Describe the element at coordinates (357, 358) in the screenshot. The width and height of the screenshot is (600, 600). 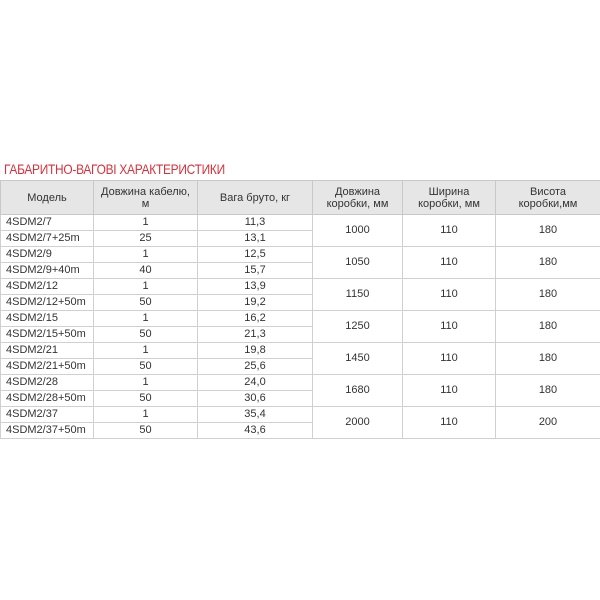
I see `box-cell: 1450` at that location.